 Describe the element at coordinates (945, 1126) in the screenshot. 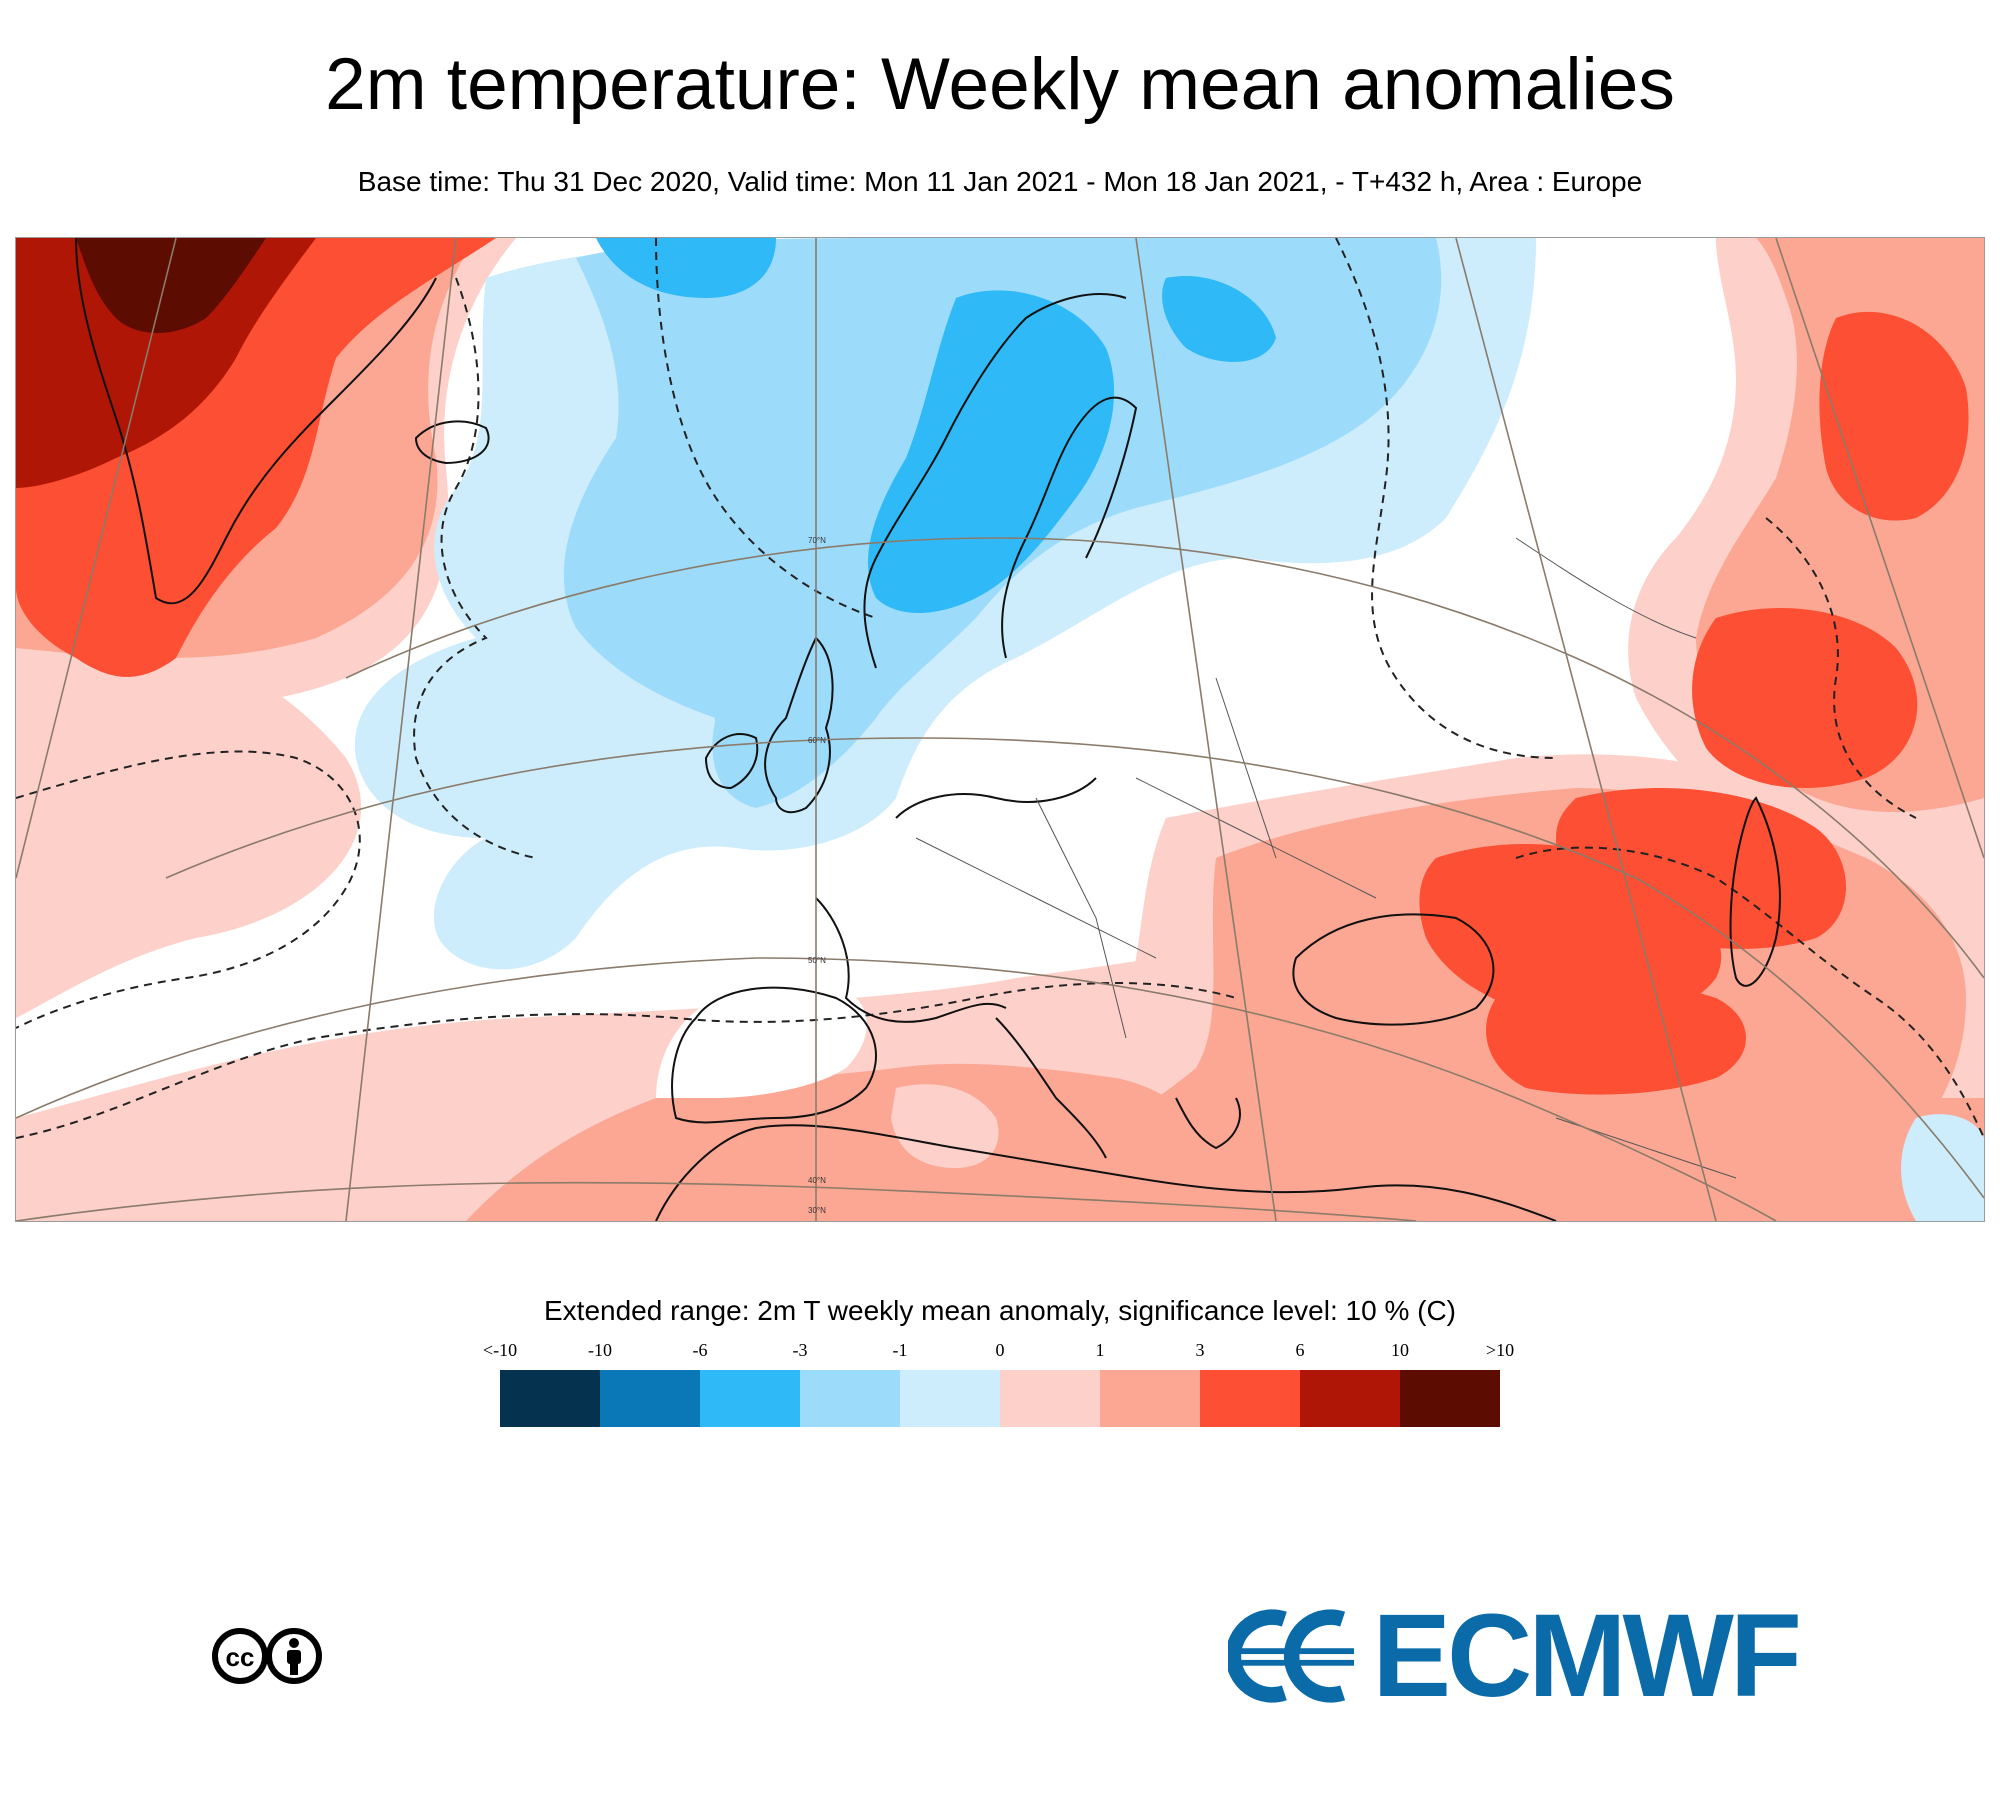

I see `anomaly-field-atlas-light-warm` at that location.